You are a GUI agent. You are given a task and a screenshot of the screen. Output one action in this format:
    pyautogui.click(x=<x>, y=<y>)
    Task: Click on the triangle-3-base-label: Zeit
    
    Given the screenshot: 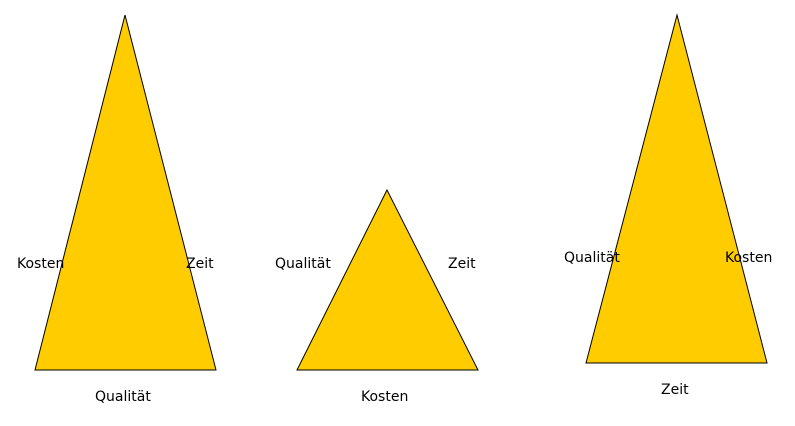 What is the action you would take?
    pyautogui.click(x=675, y=390)
    